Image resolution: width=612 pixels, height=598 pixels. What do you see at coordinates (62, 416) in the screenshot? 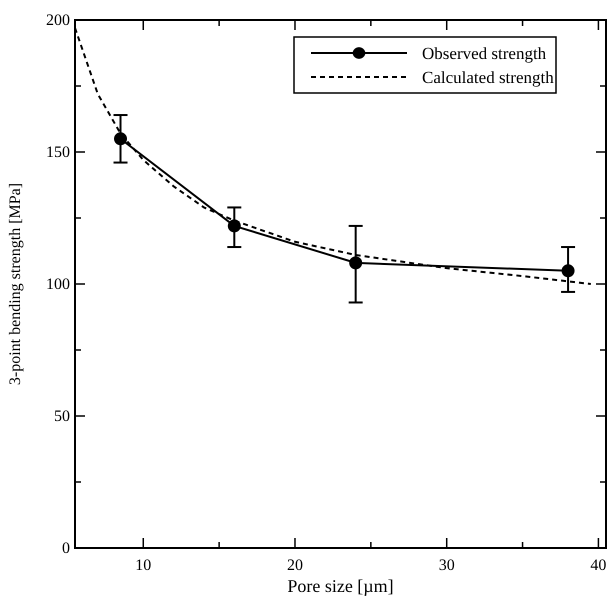
I see `y-tick-label: 50` at bounding box center [62, 416].